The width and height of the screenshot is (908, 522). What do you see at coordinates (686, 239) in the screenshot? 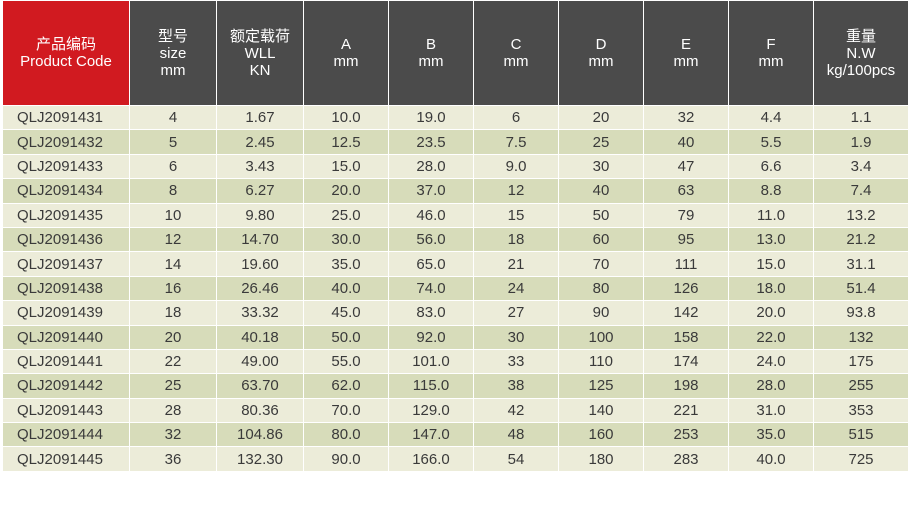
I see `cell-e: 95` at bounding box center [686, 239].